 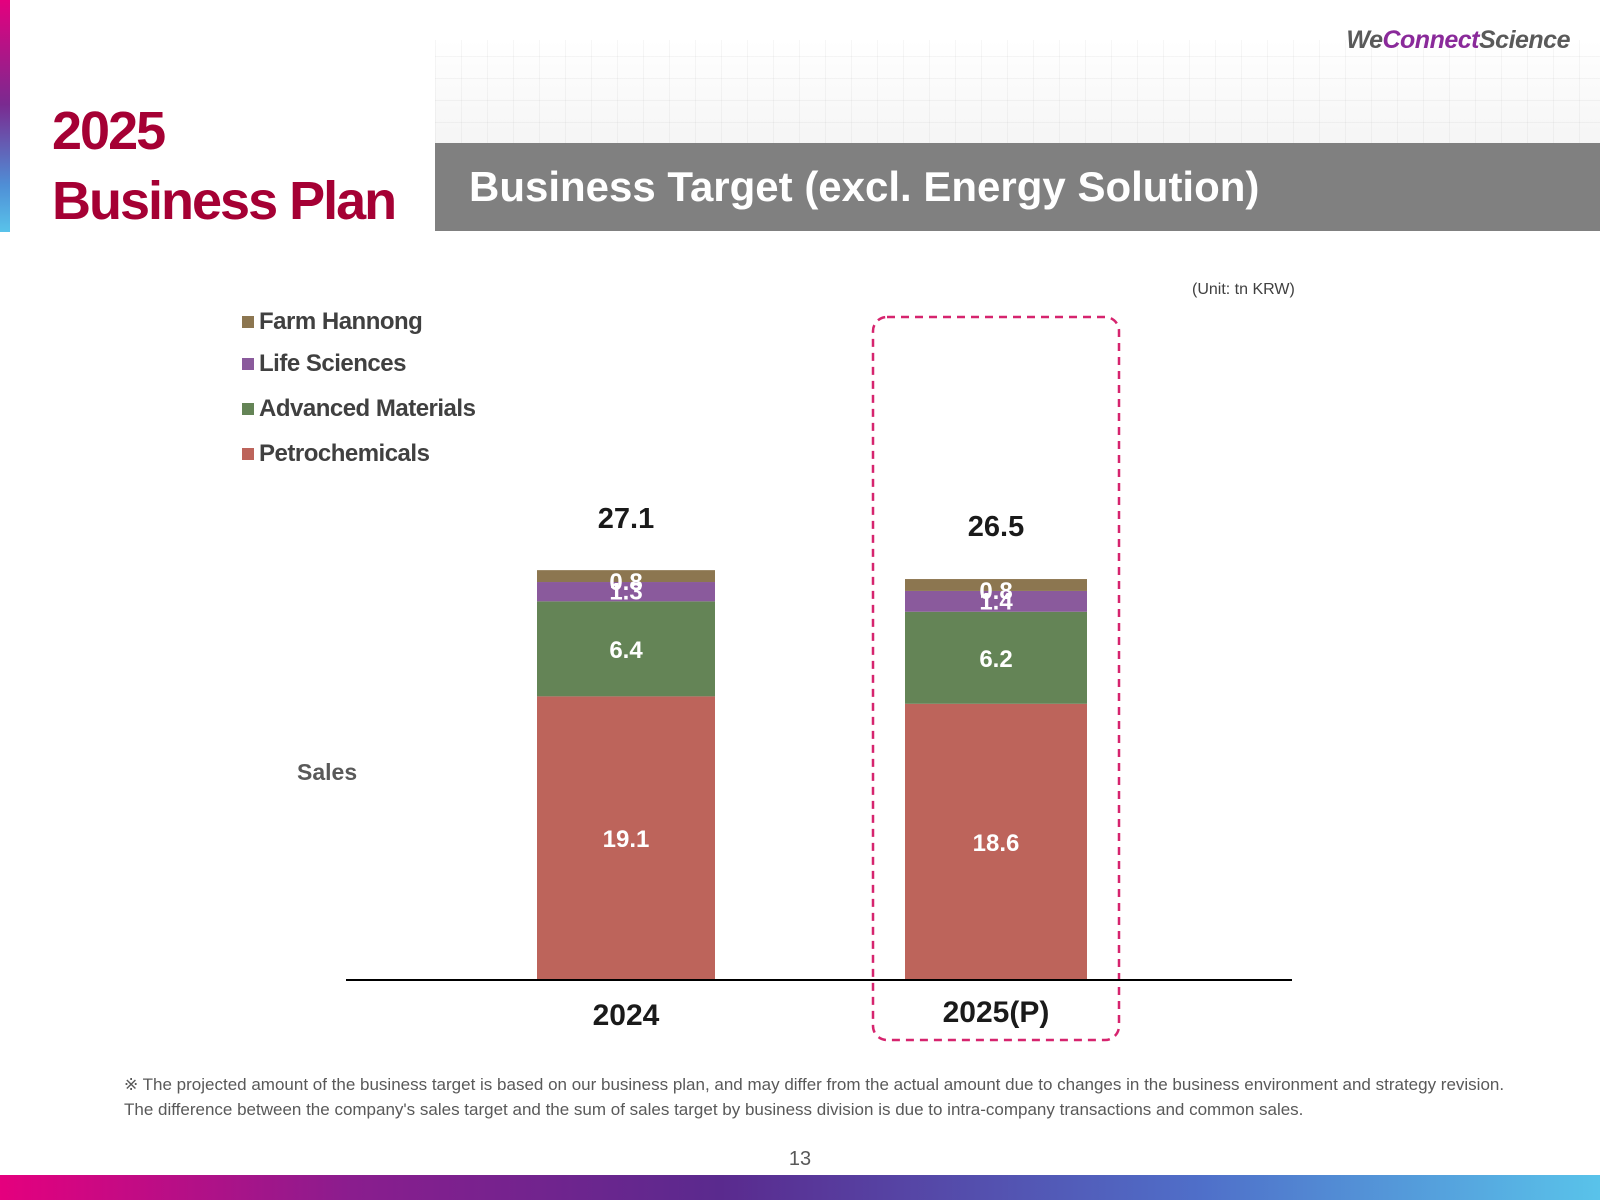 I want to click on total-label: 27.1, so click(x=626, y=519).